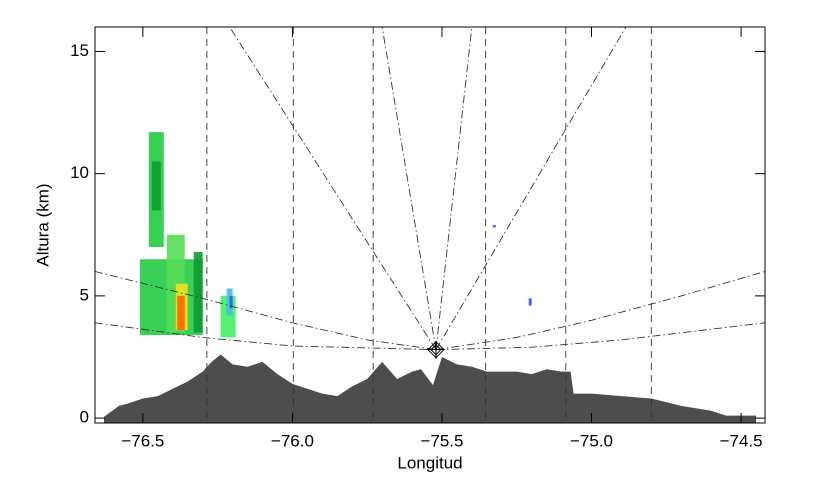 This screenshot has width=840, height=490. I want to click on radar-symbol, so click(435, 349).